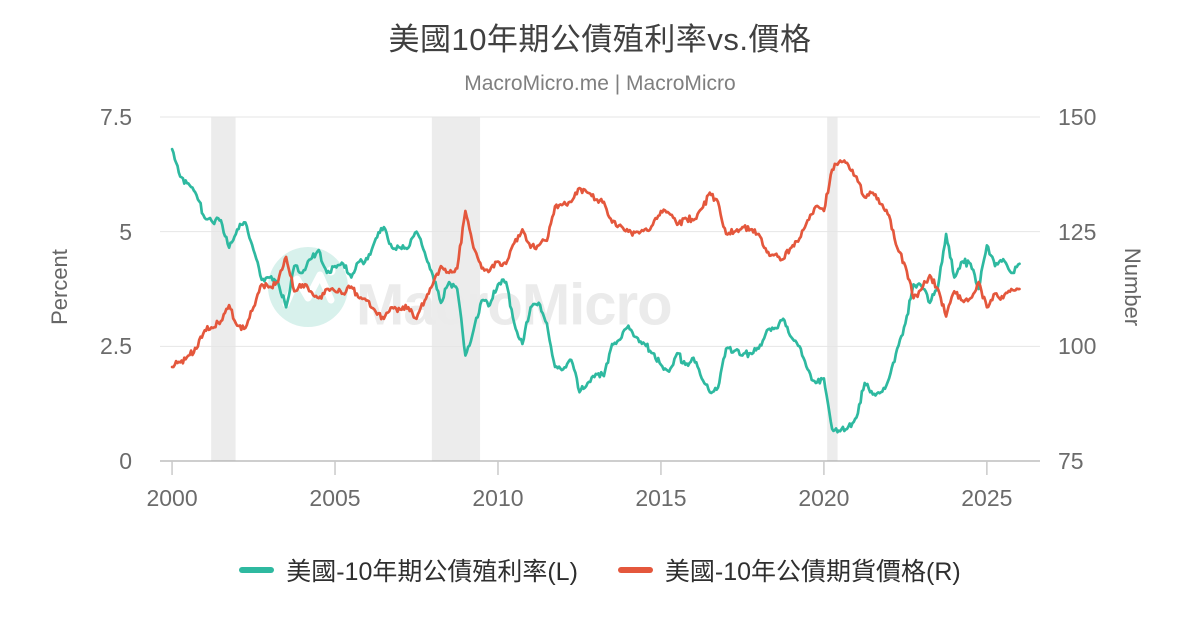  Describe the element at coordinates (1077, 117) in the screenshot. I see `right-axis-tick: 150` at that location.